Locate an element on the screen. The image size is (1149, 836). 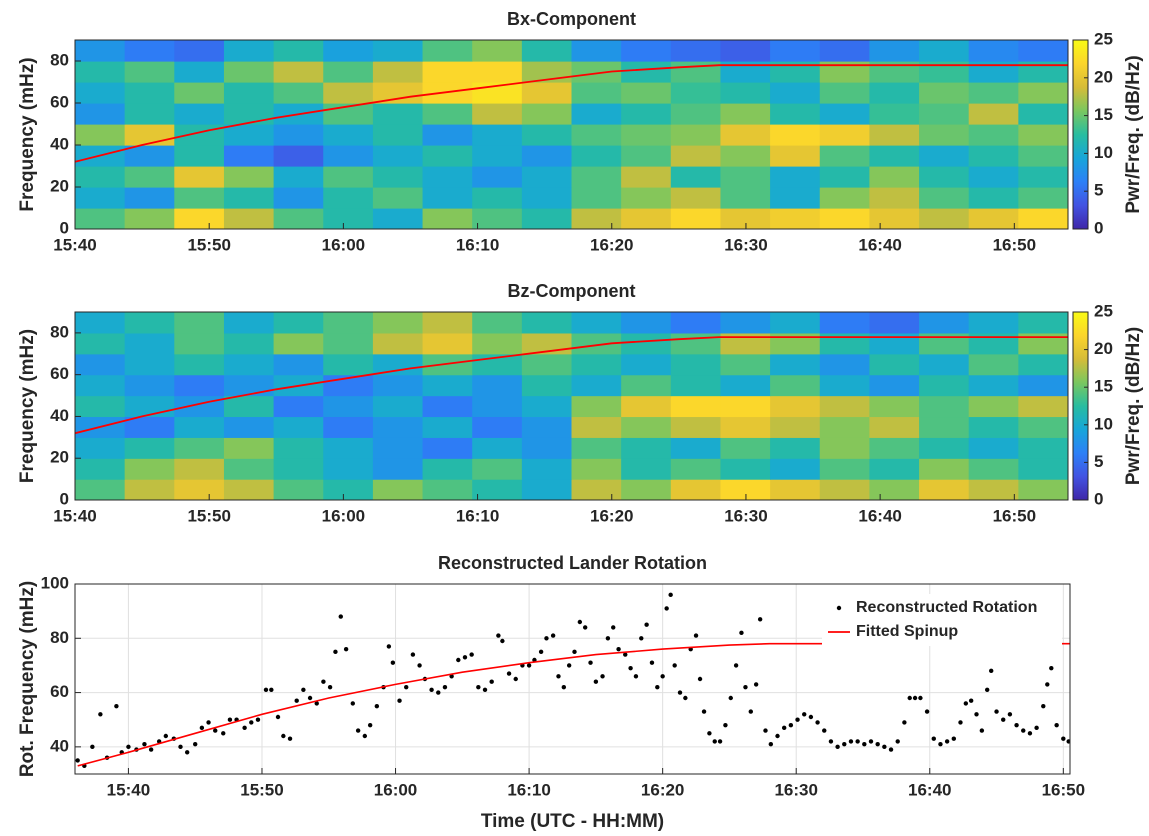
y-axis-label: Rot. Frequency (mHz) is located at coordinates (27, 679).